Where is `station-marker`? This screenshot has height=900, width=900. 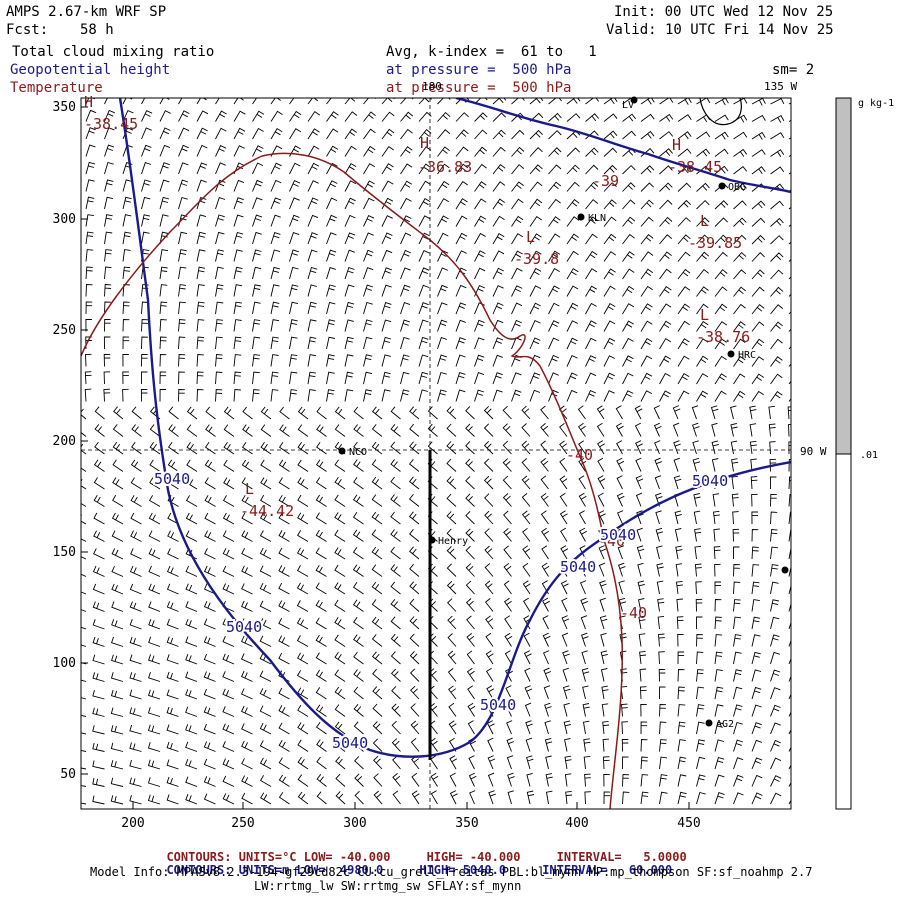 station-marker is located at coordinates (581, 217).